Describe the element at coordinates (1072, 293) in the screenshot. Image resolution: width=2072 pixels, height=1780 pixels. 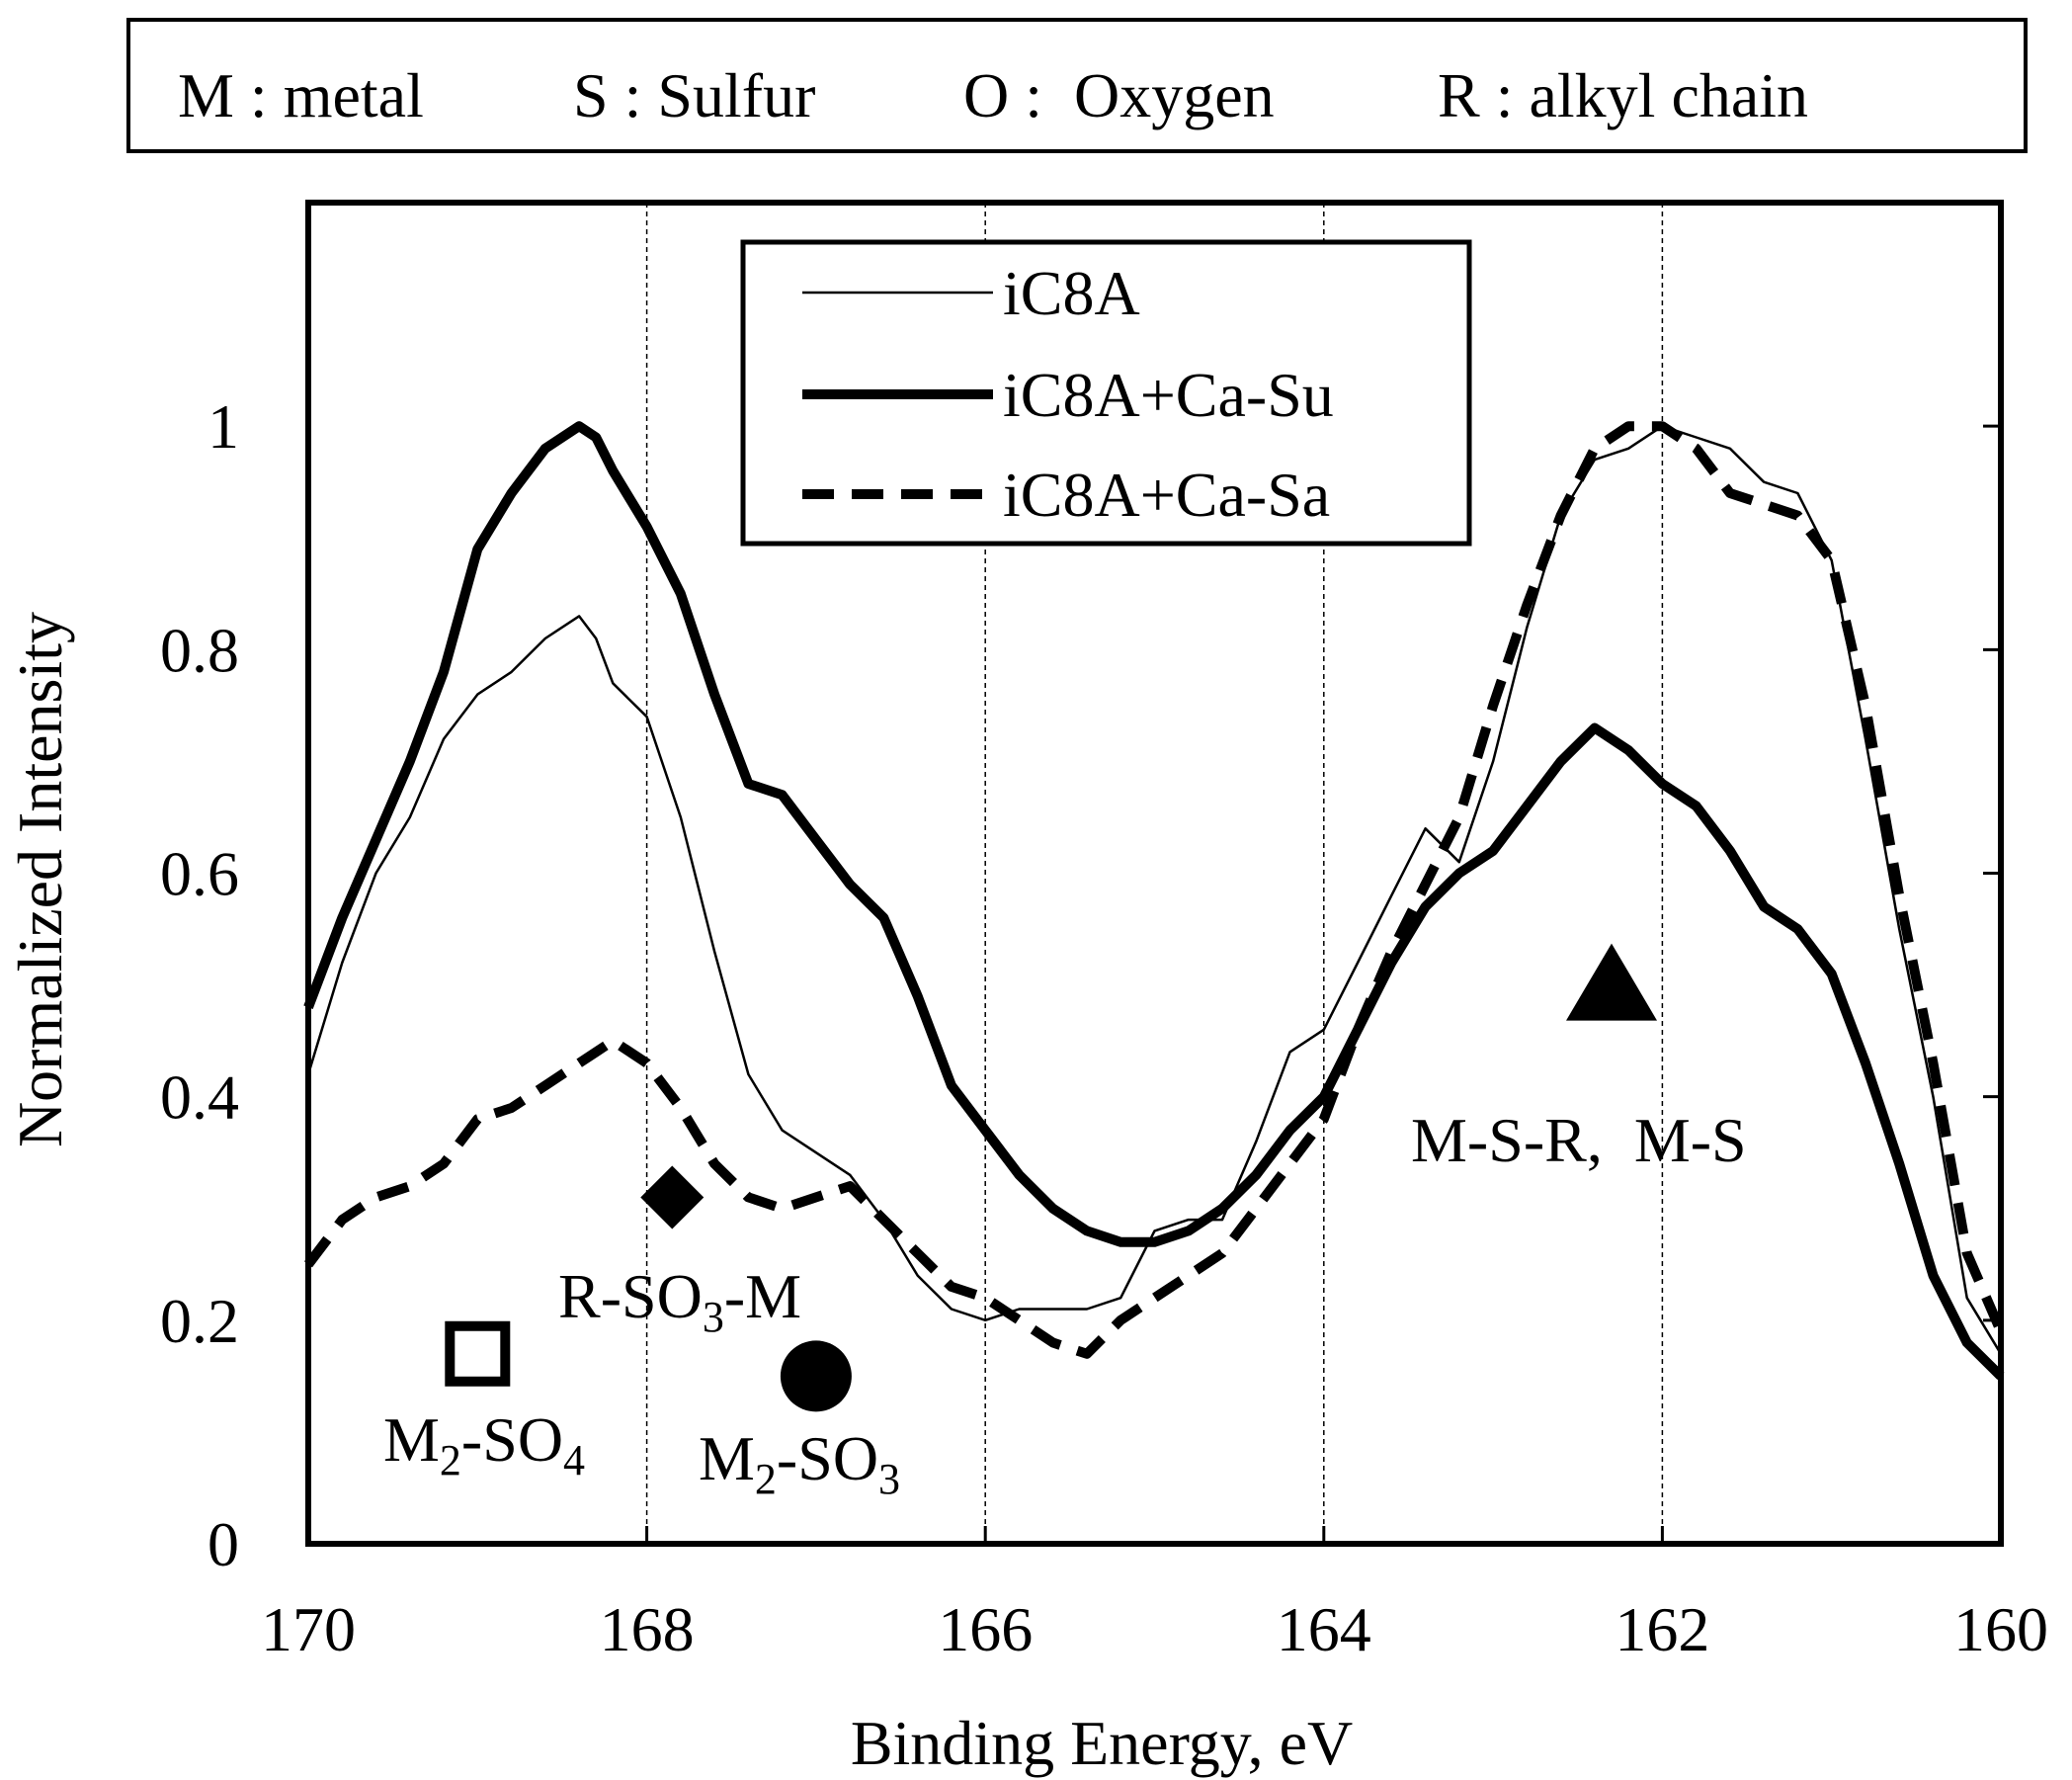
I see `legend-label-ic8a: iC8A` at that location.